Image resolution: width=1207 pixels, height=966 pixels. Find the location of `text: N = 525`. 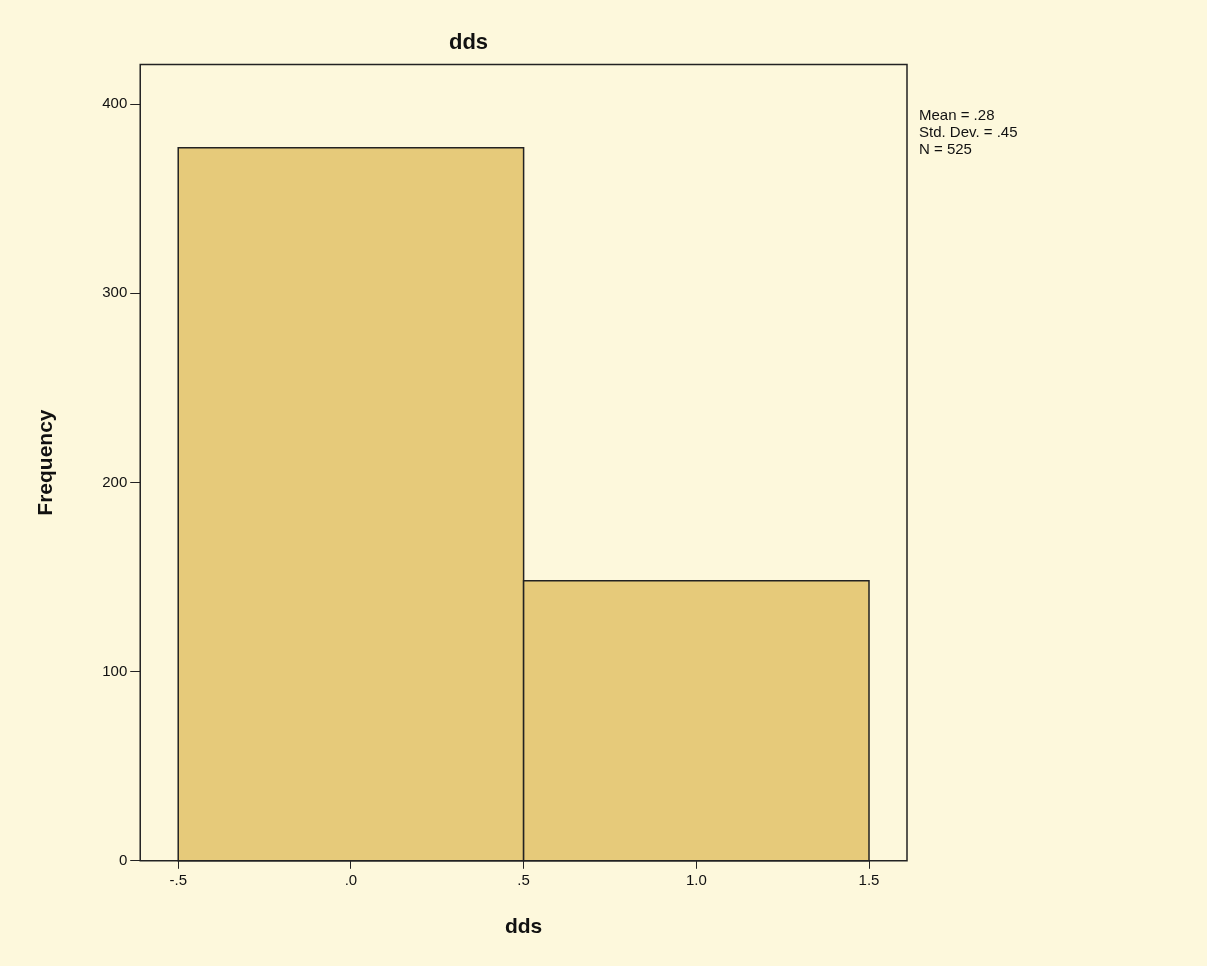

text: N = 525 is located at coordinates (945, 149).